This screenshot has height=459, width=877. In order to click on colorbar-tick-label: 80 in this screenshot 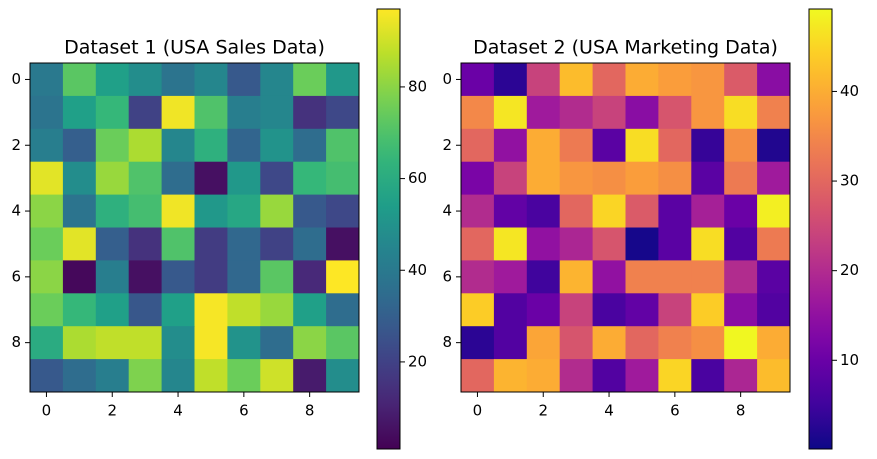, I will do `click(417, 86)`.